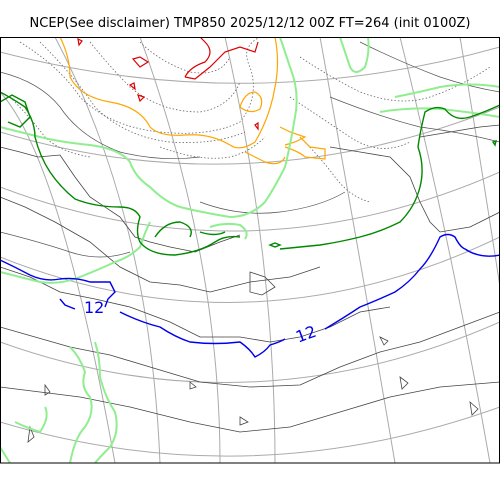  I want to click on contour-red, so click(168, 84).